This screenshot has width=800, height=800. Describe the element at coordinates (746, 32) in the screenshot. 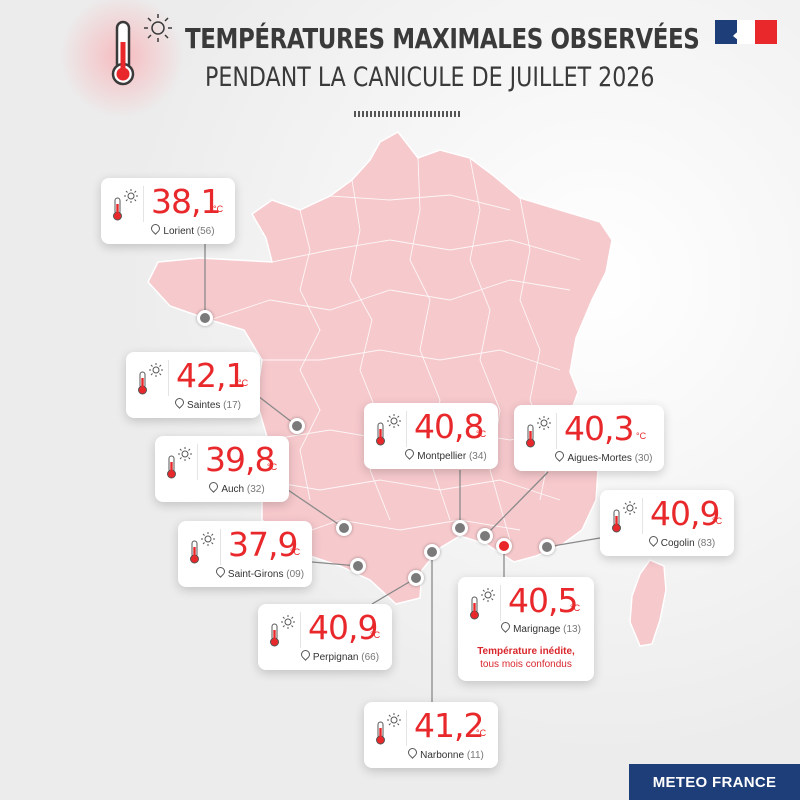

I see `republique-francaise-logo` at that location.